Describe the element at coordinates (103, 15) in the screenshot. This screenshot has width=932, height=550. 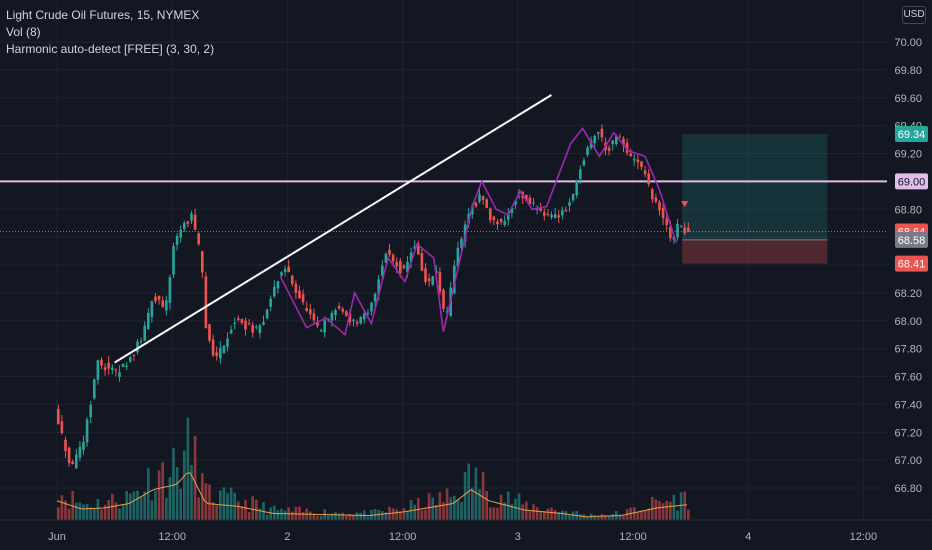
I see `symbol-title: Light Crude Oil Futures, 15, NYMEX` at that location.